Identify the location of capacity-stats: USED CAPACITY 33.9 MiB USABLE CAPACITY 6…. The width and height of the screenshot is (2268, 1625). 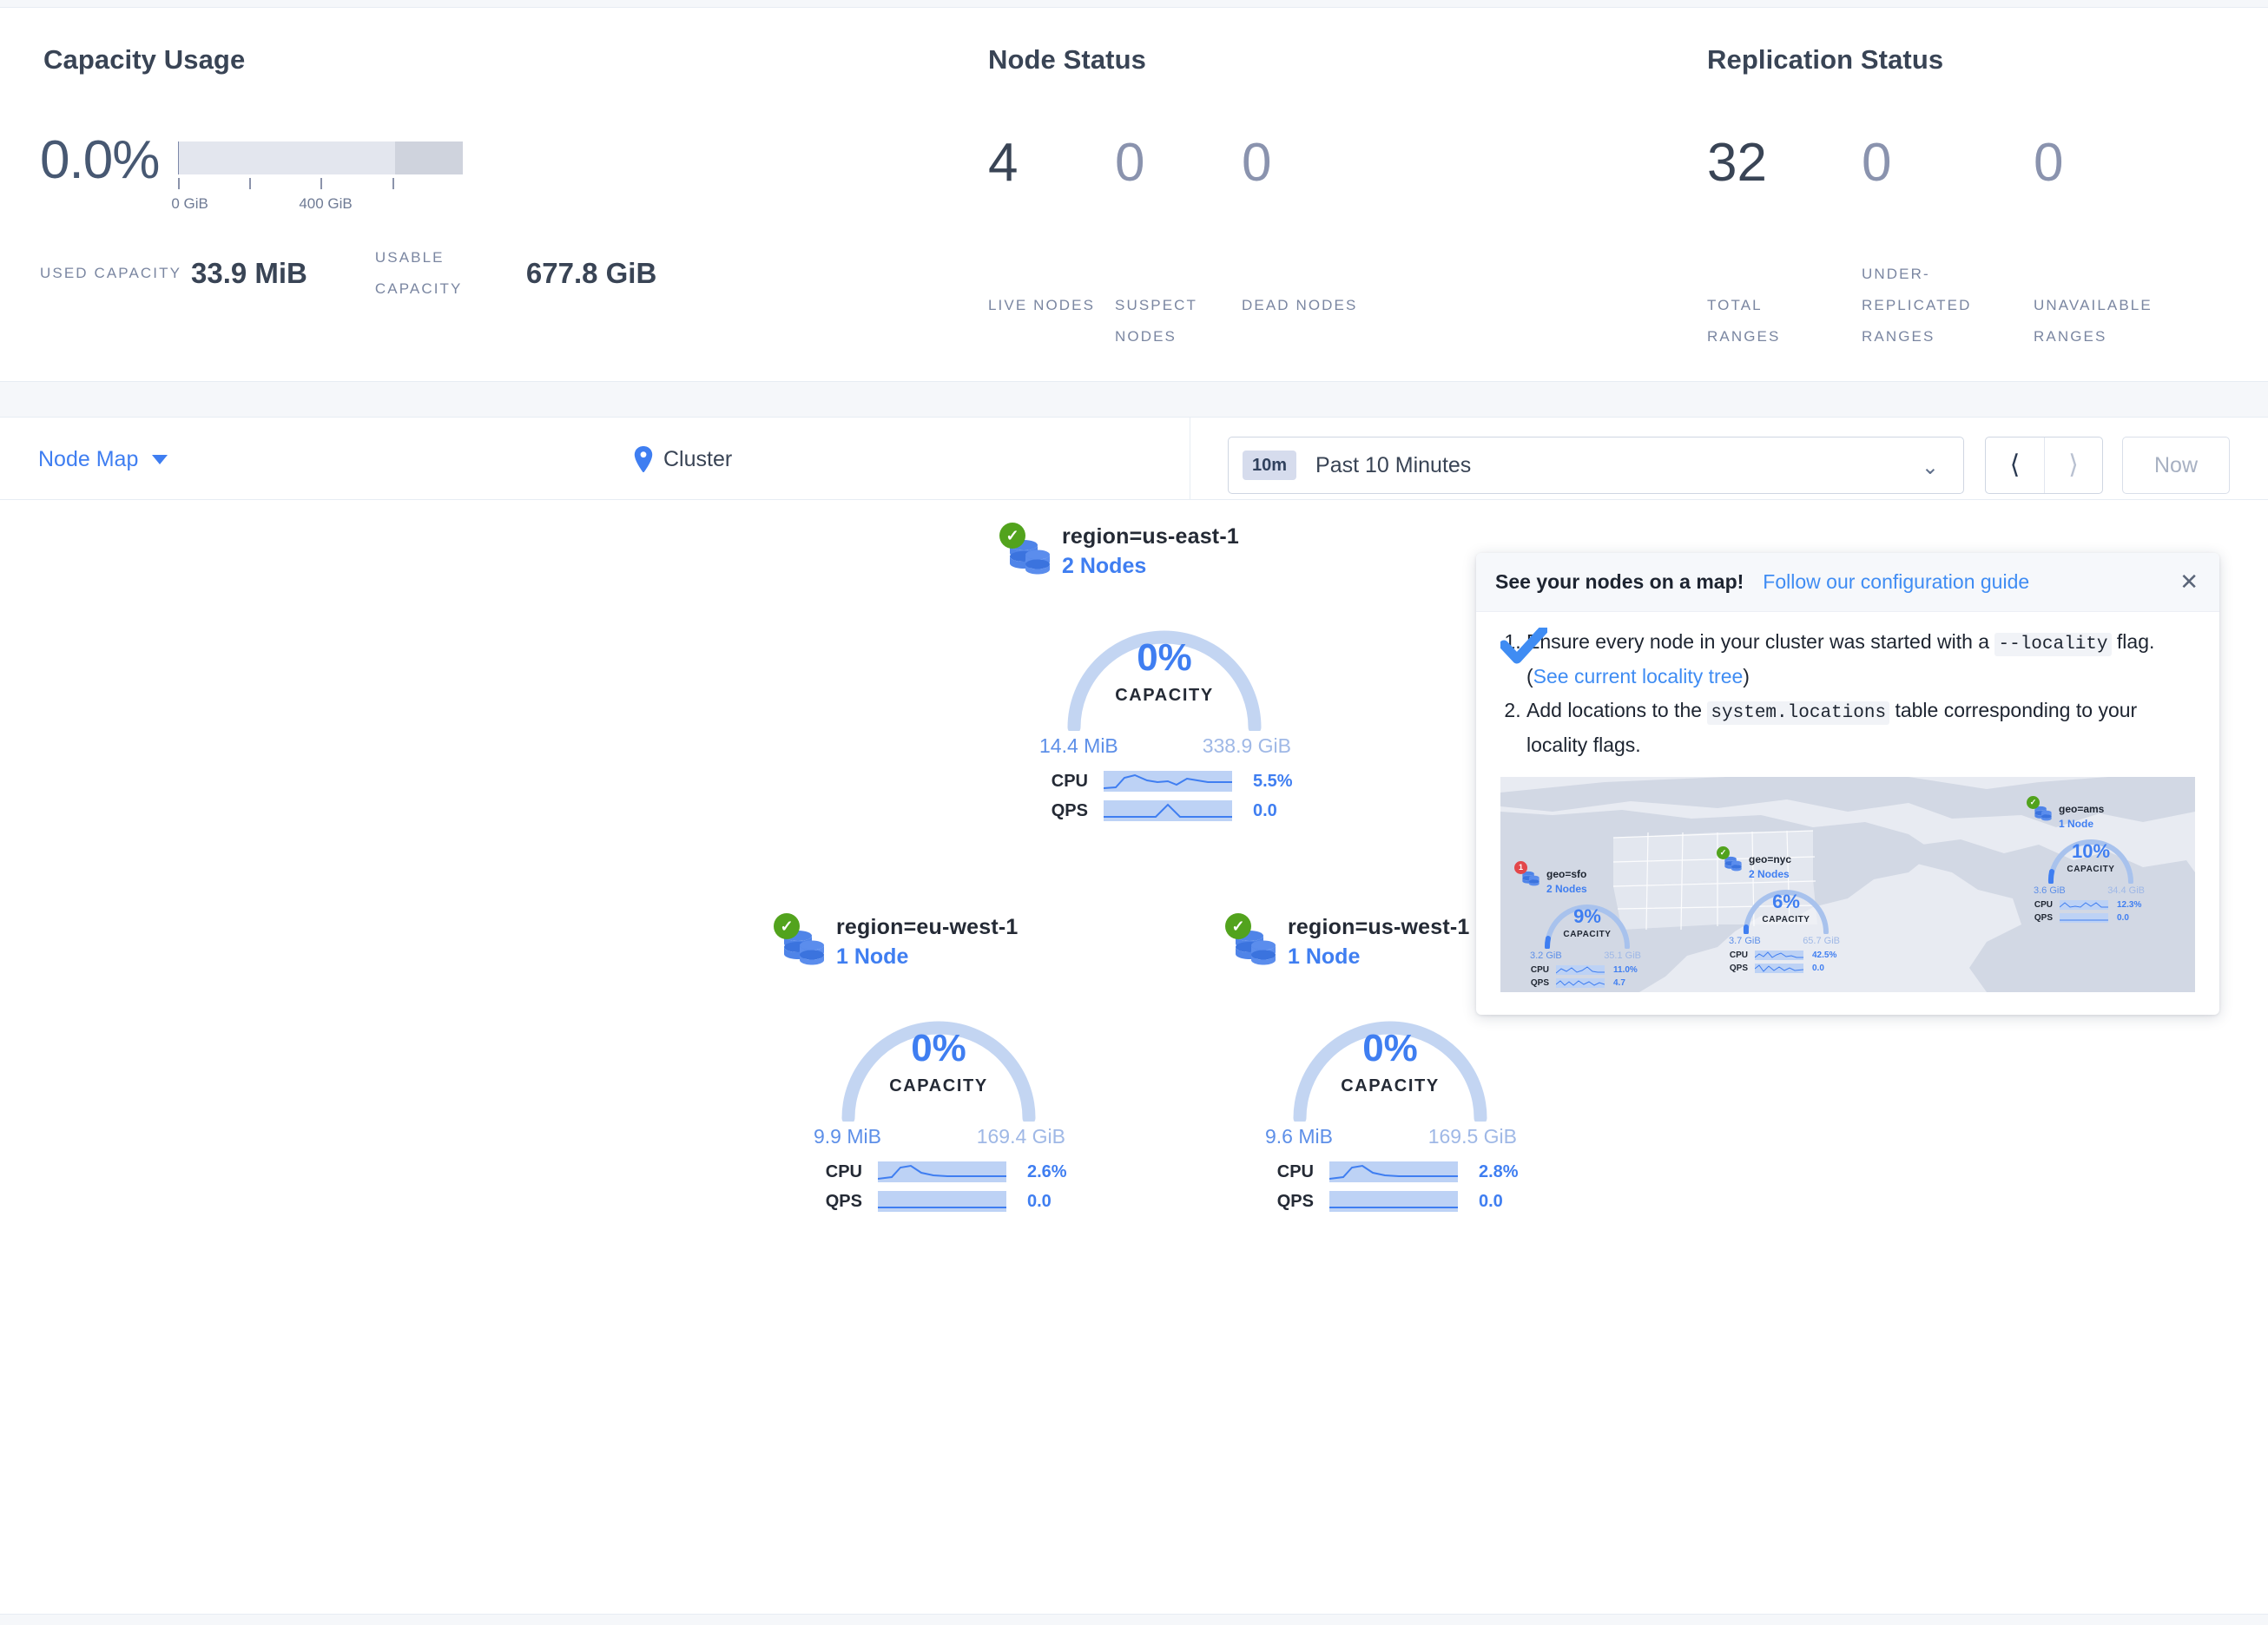
(348, 273).